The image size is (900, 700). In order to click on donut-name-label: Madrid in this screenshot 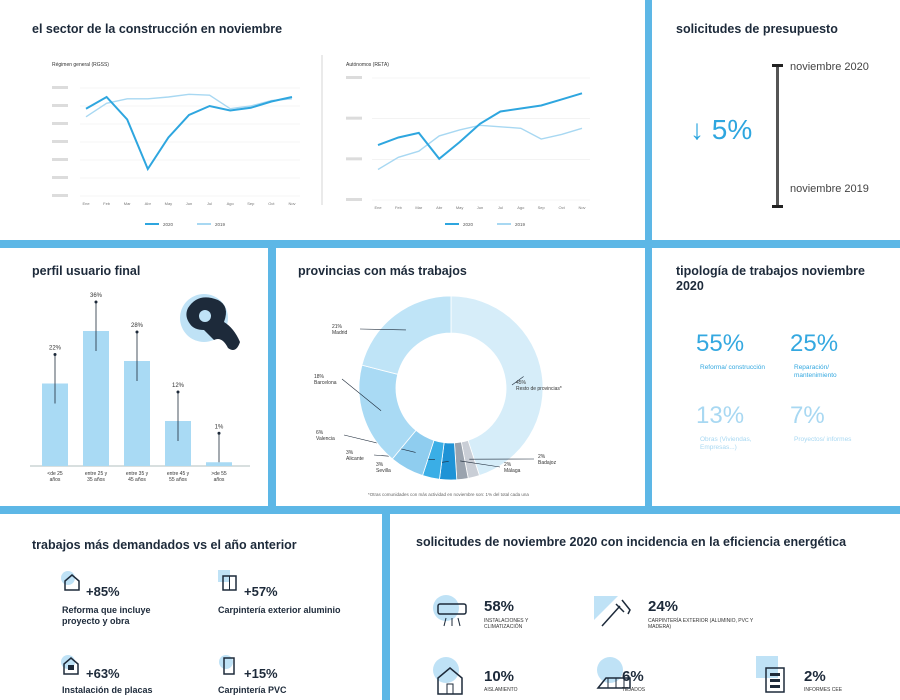, I will do `click(340, 333)`.